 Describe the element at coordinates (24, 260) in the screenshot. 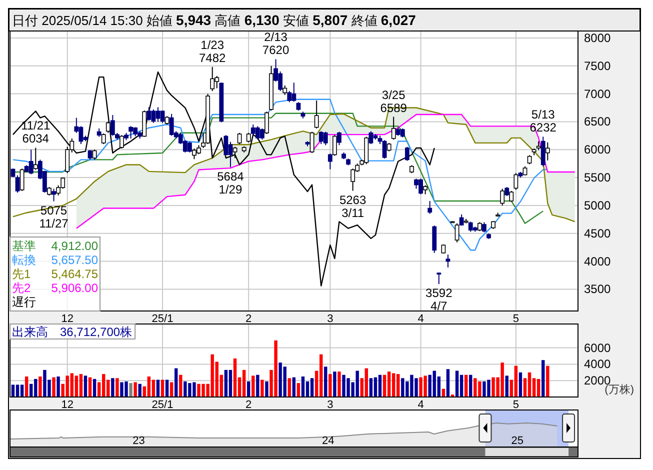

I see `text: 転換` at that location.